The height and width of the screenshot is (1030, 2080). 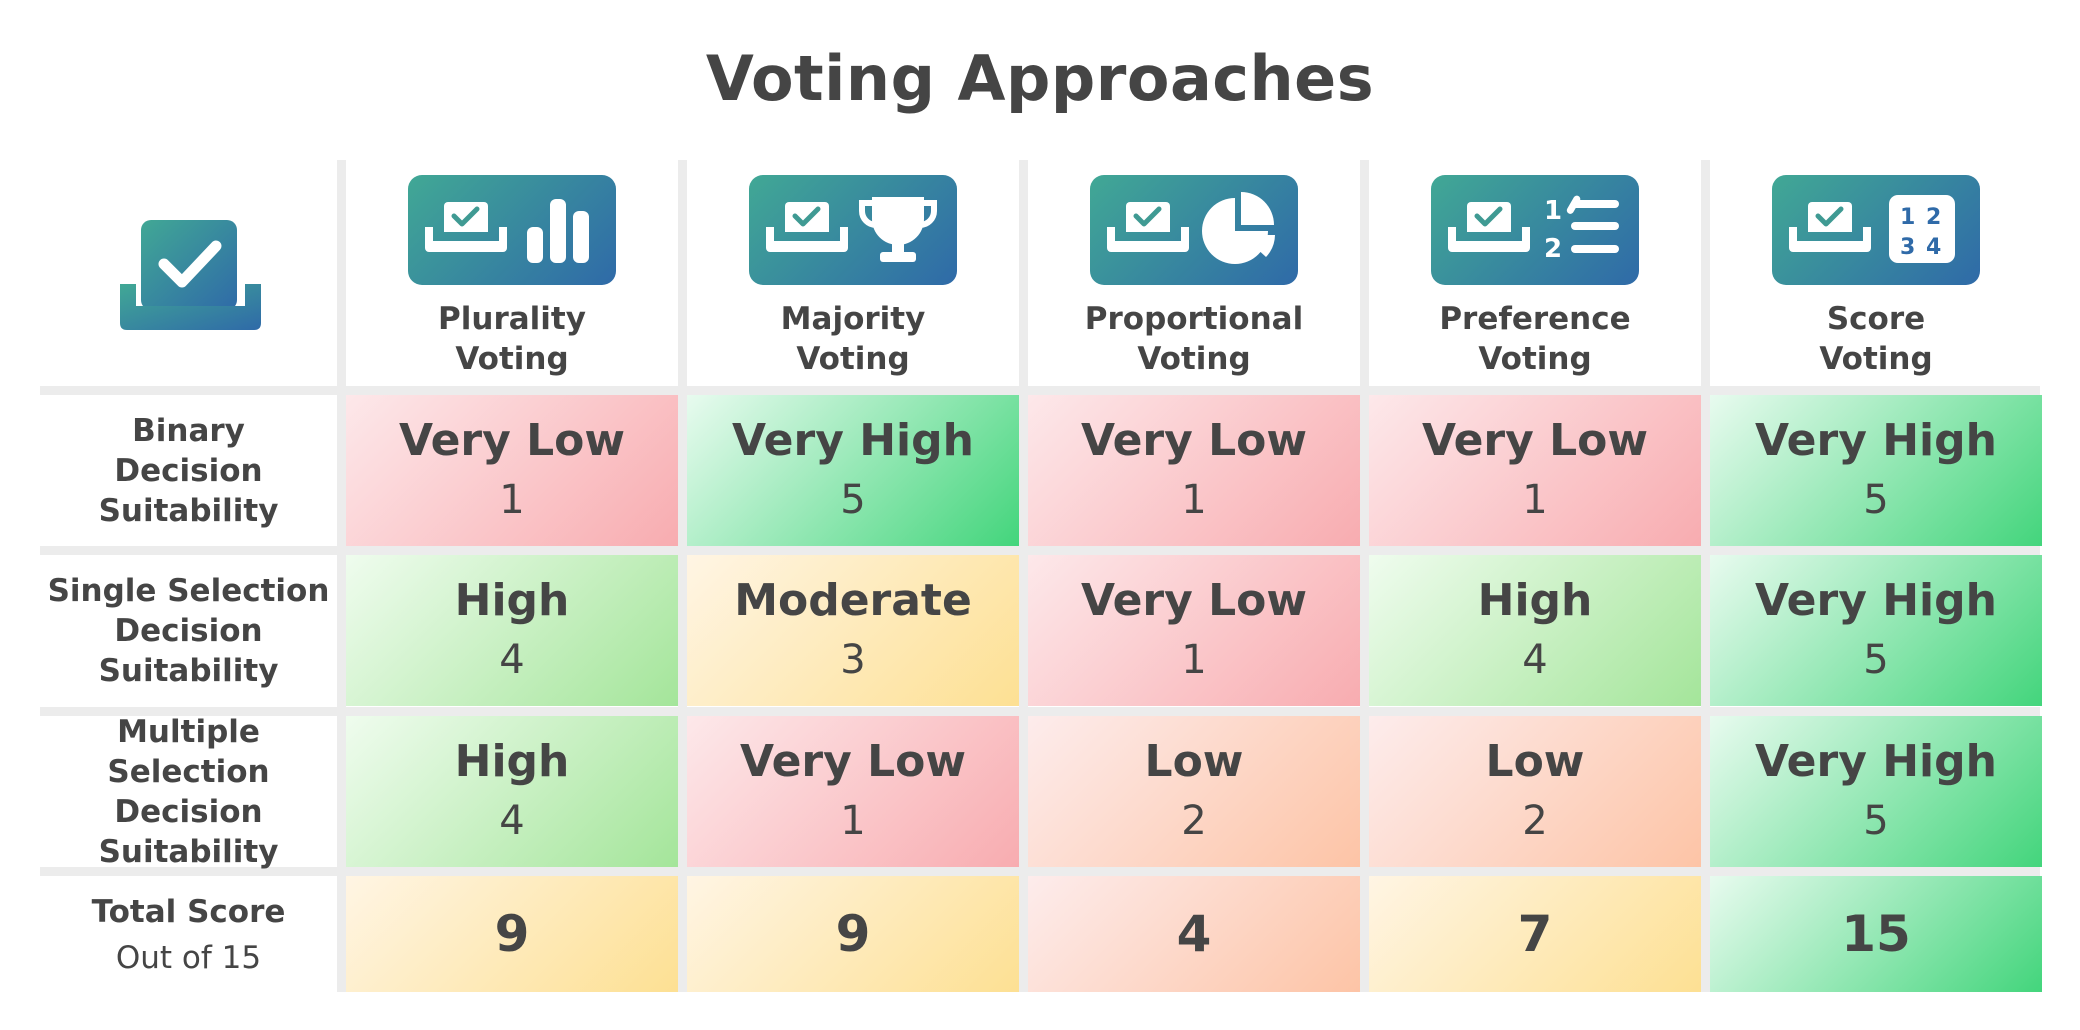 I want to click on column-header-label: Preference, so click(x=1535, y=319).